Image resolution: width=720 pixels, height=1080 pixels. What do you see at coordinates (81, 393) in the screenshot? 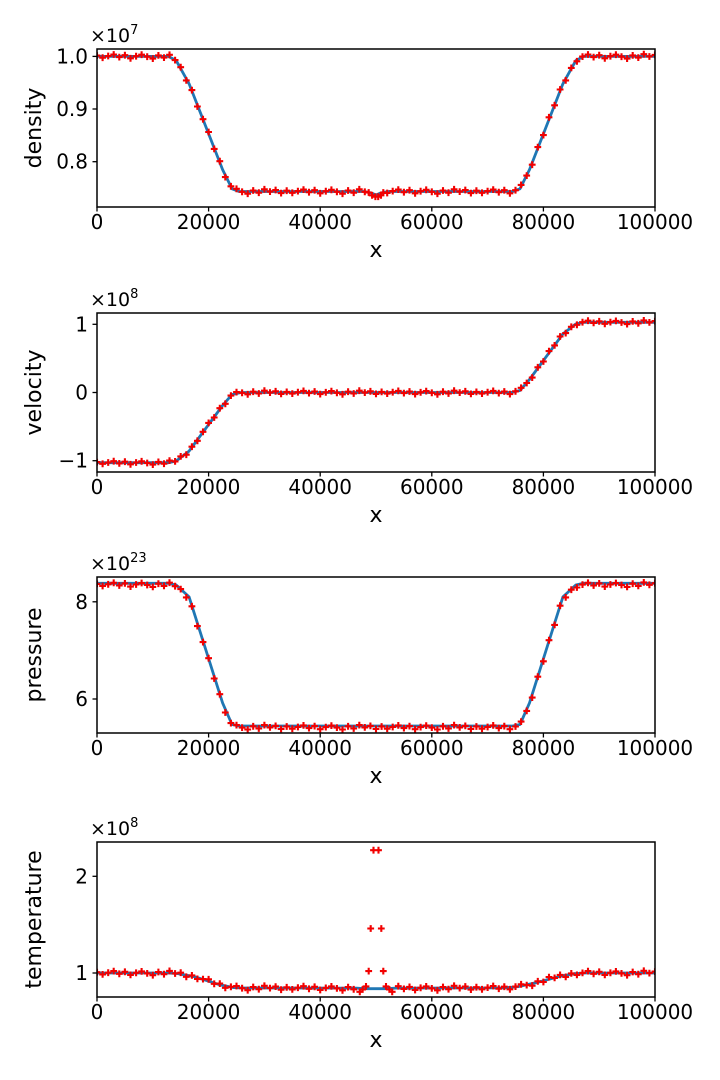
I see `y-tick-label: 0` at bounding box center [81, 393].